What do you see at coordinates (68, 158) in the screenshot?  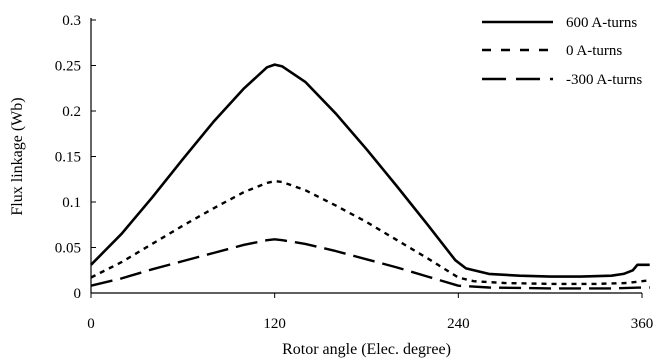 I see `y-tick-label: 0.15` at bounding box center [68, 158].